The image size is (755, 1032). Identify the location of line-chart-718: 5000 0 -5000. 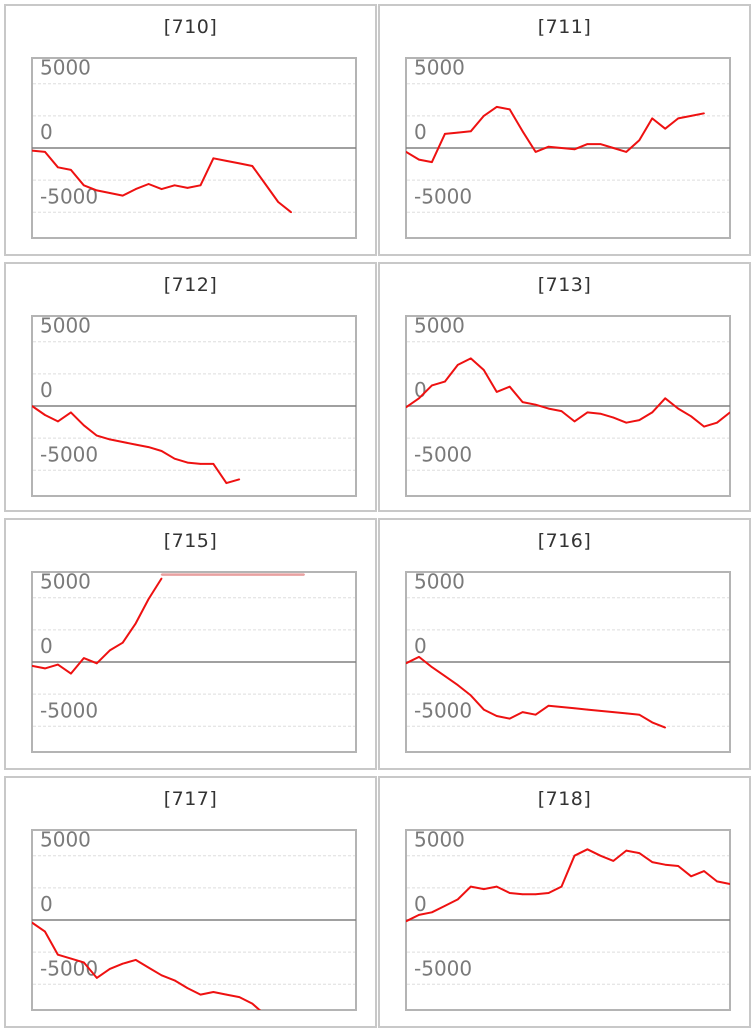
(568, 919).